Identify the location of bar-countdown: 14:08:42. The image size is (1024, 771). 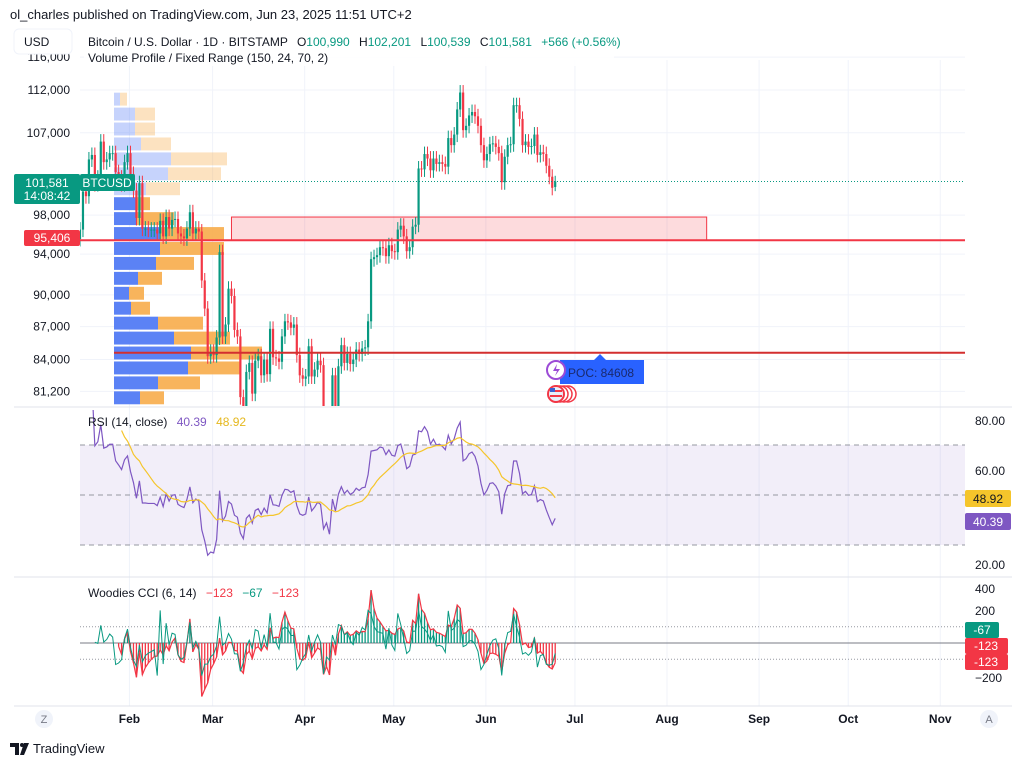
(47, 196).